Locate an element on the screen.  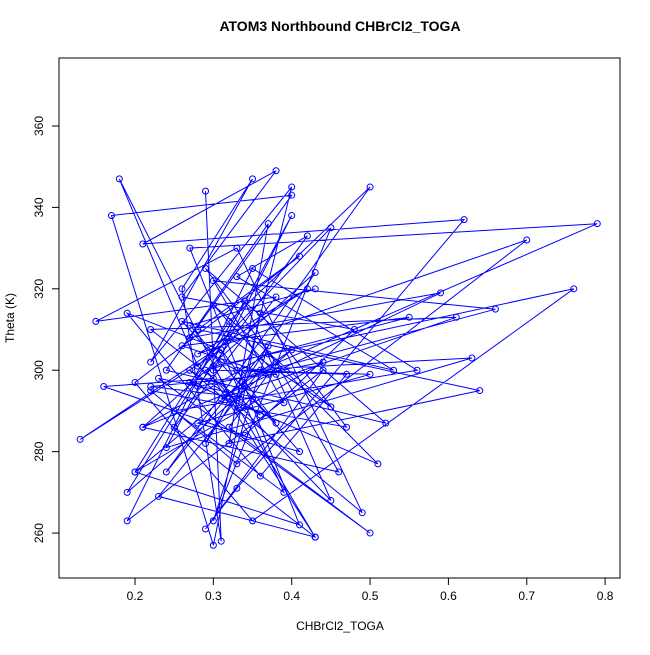
x-axis-label: CHBrCl2_TOGA is located at coordinates (340, 626).